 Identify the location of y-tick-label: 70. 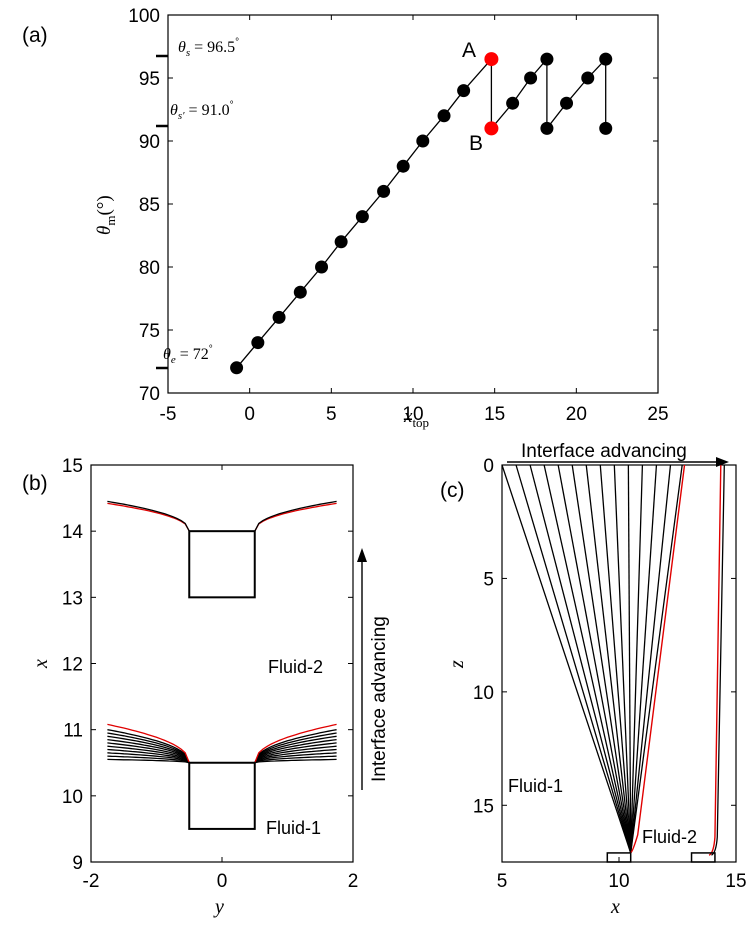
(149, 394).